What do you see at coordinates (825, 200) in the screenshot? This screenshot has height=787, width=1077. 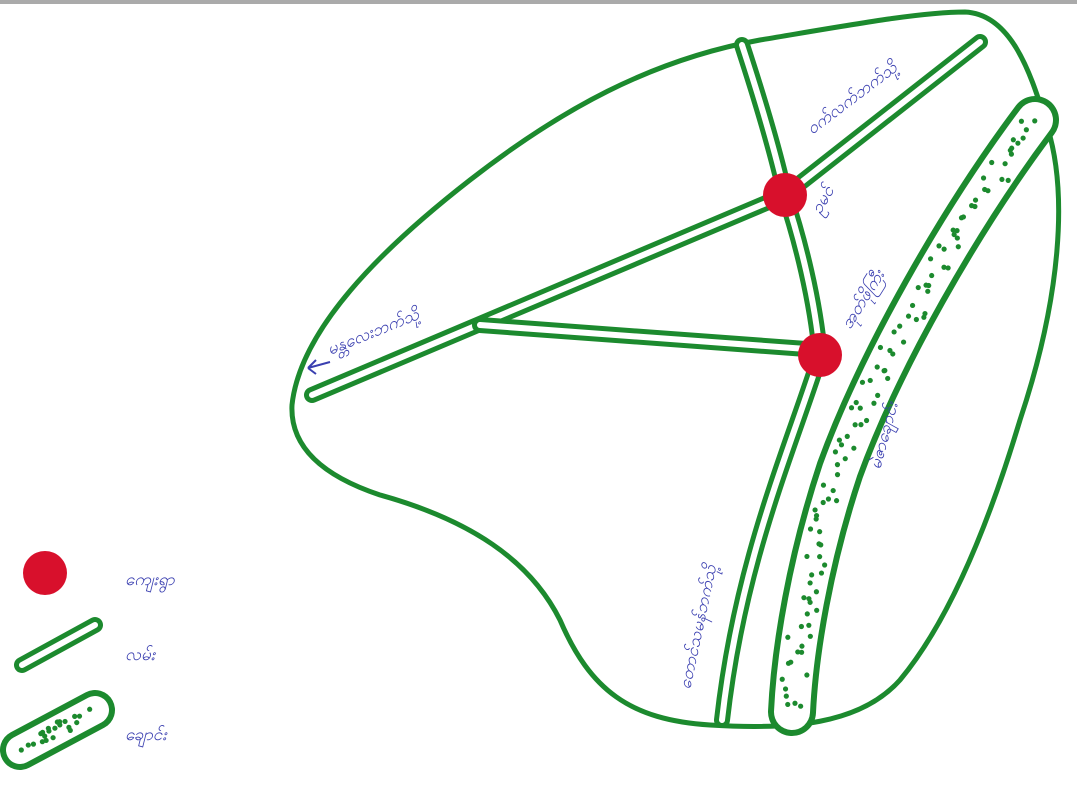 I see `village-label: ဥမင်` at bounding box center [825, 200].